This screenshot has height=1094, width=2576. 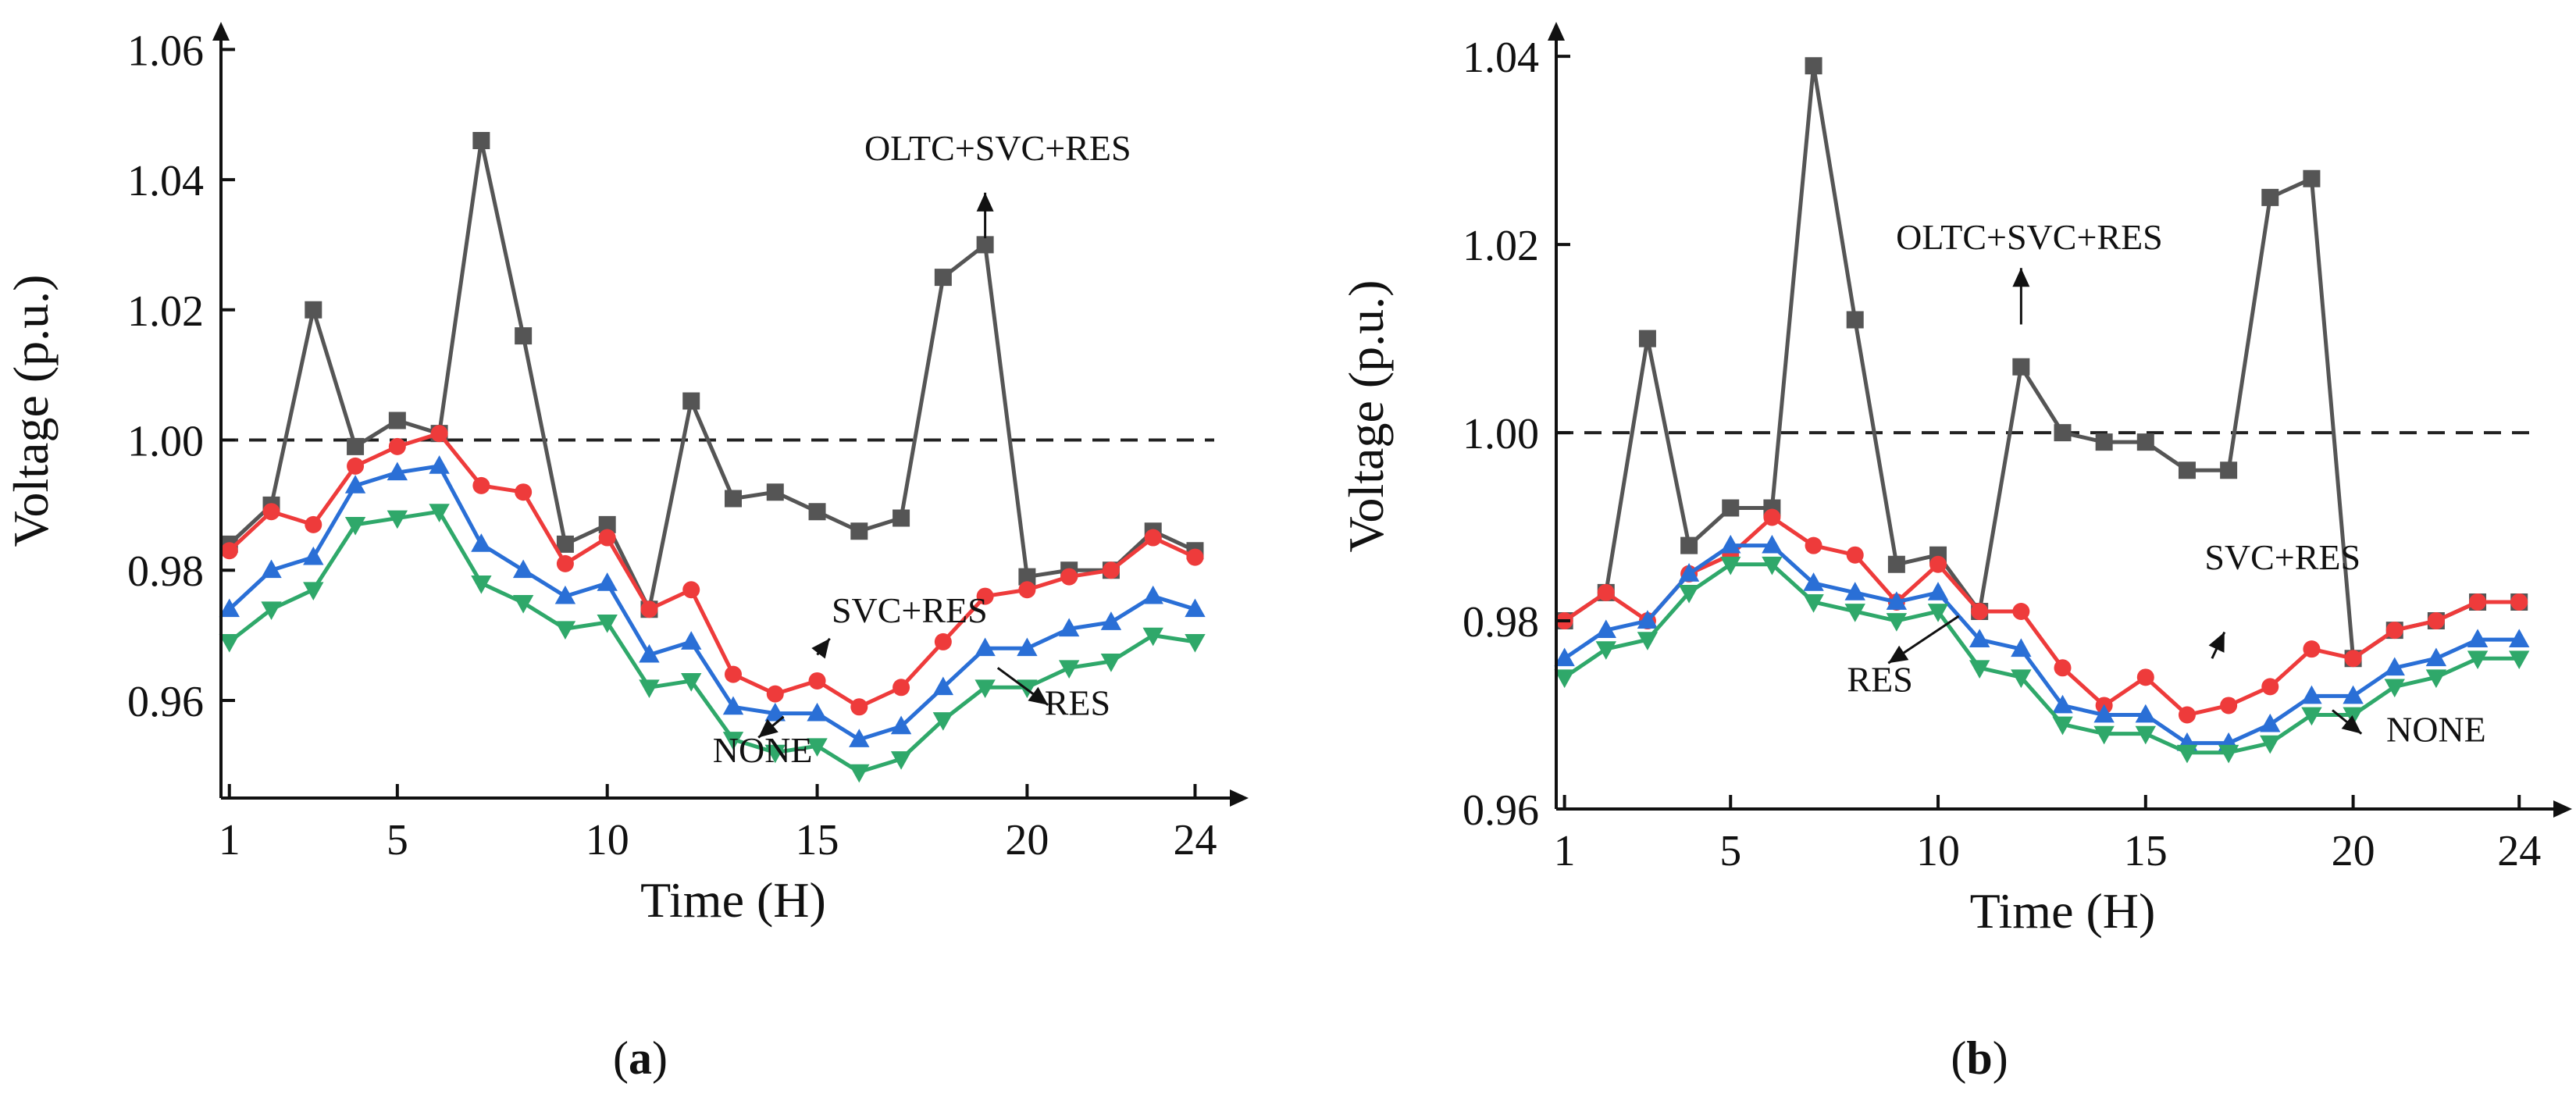 I want to click on x-tick-label: 1, so click(x=230, y=840).